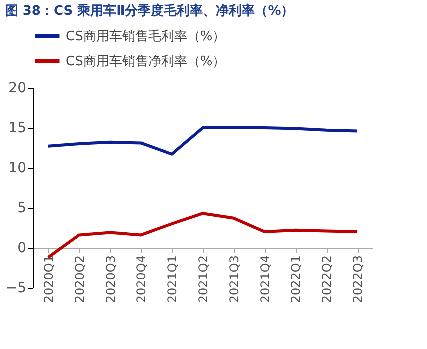  I want to click on x-tick-label: 2022Q1, so click(296, 280).